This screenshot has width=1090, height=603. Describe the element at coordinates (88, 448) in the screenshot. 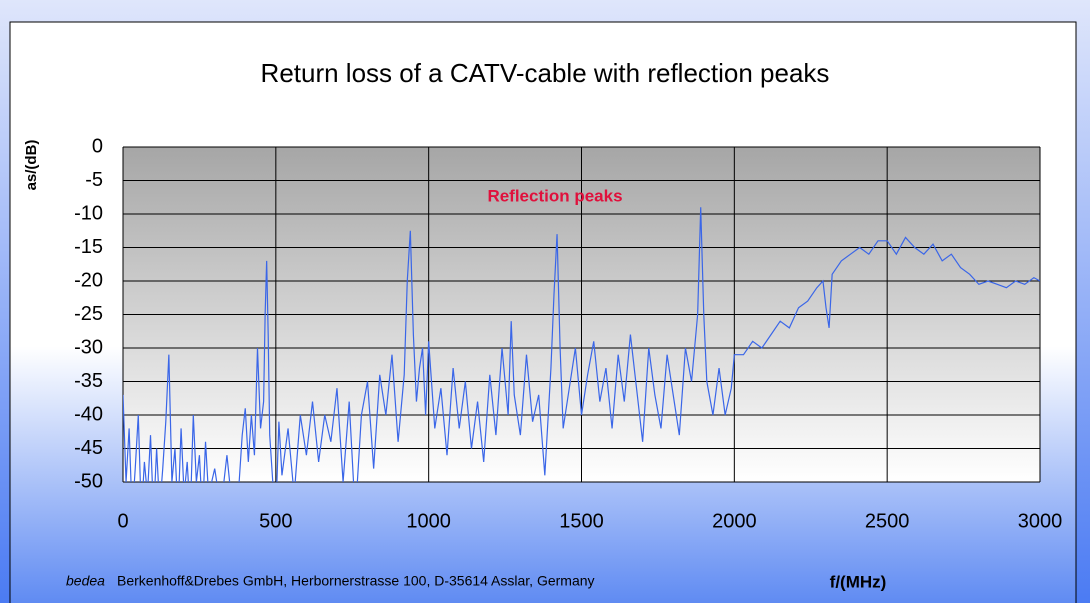

I see `y-tick-label: -45` at that location.